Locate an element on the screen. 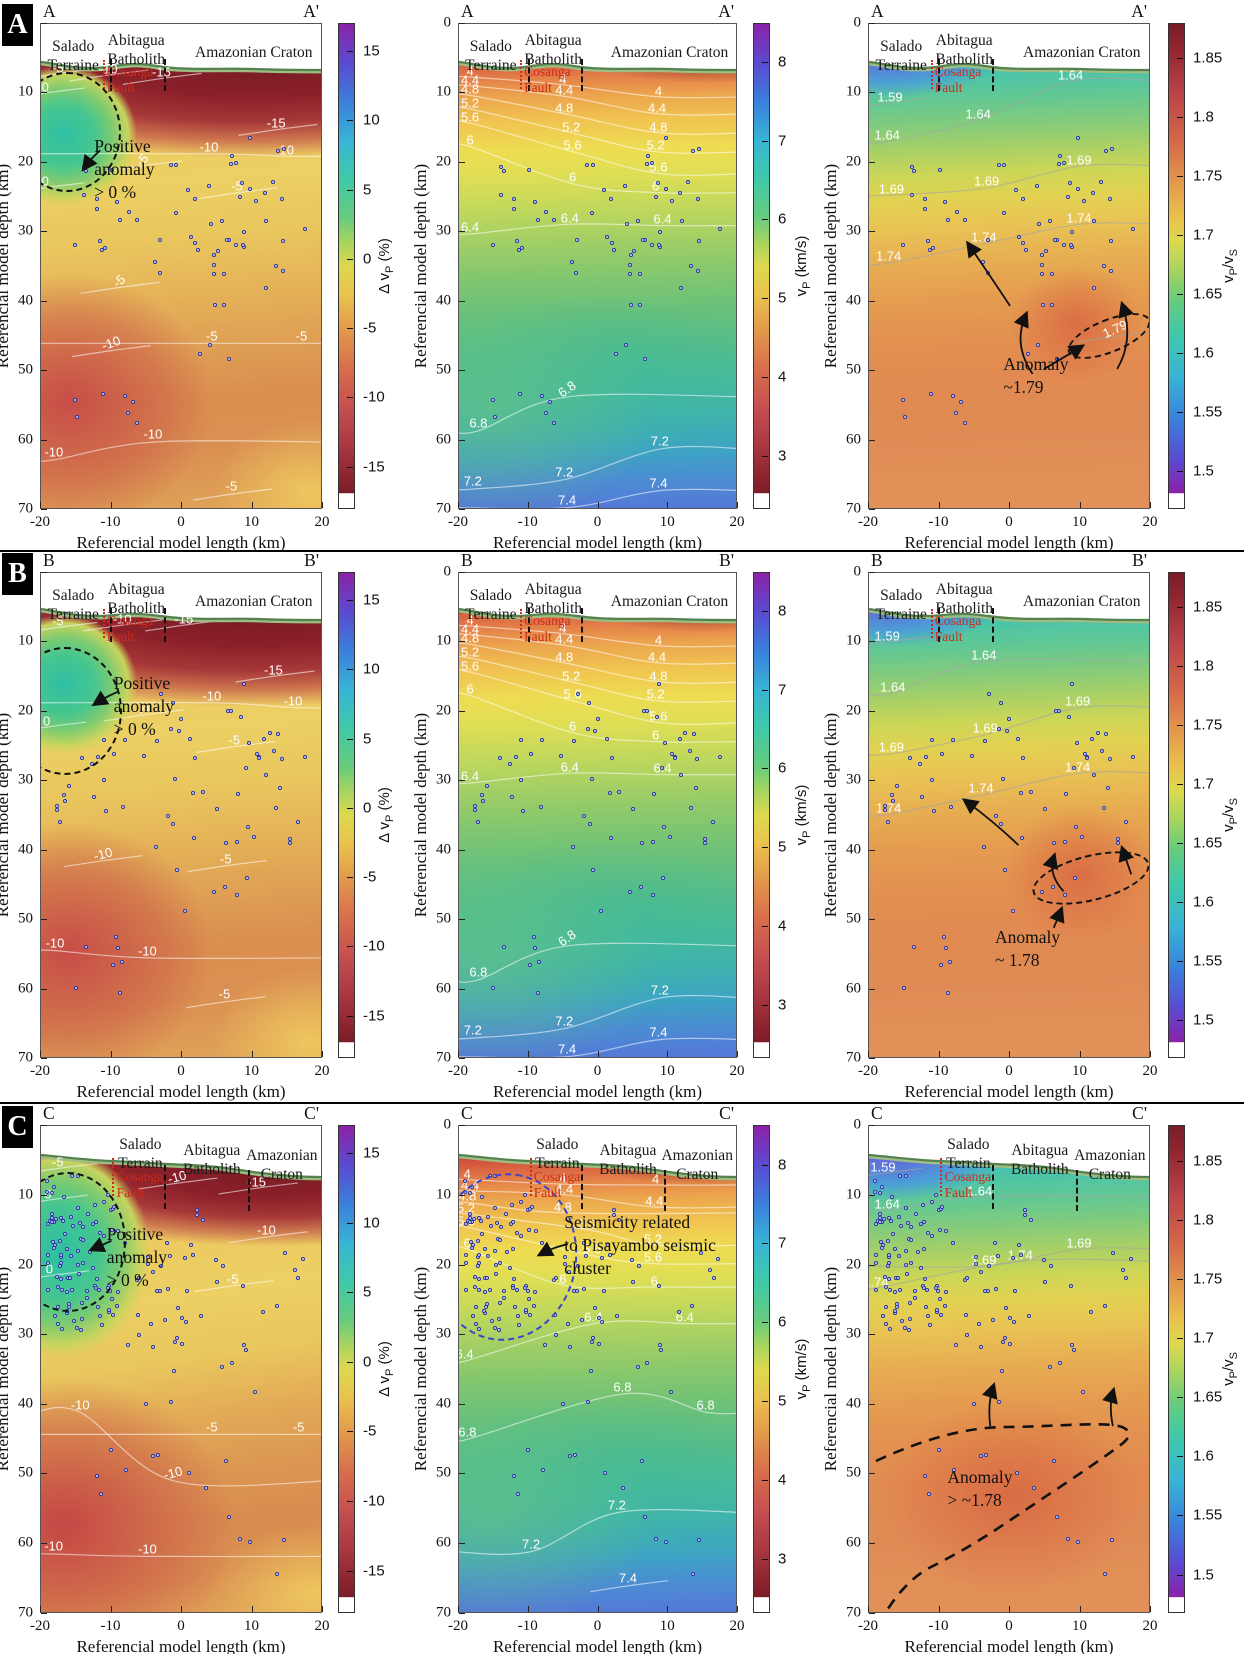 The height and width of the screenshot is (1654, 1244). colorbar-tick-label: 0 is located at coordinates (367, 1362).